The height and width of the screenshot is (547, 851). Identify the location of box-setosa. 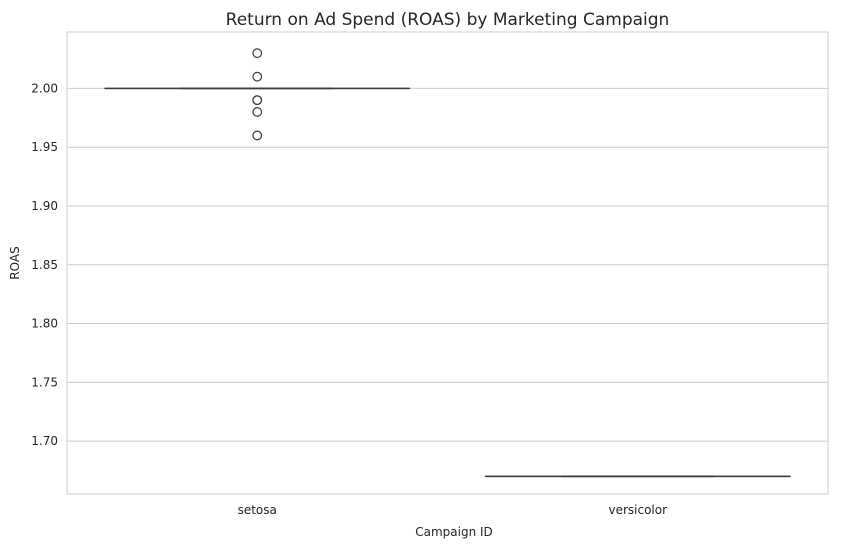
(257, 94).